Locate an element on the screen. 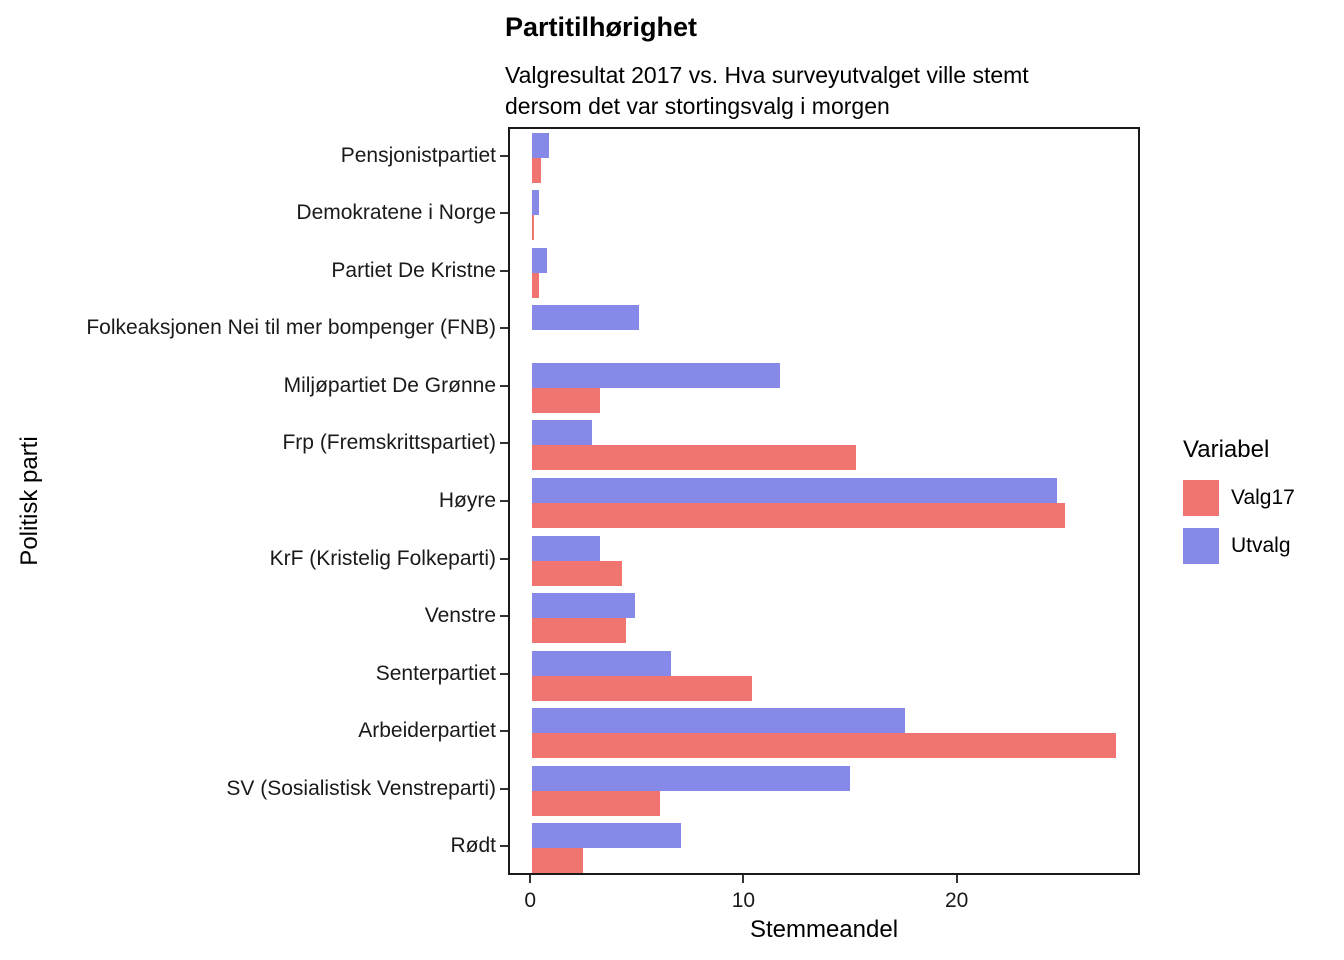 The height and width of the screenshot is (960, 1344). y-tick-label-5: Frp (Fremskrittspartiet) is located at coordinates (389, 443).